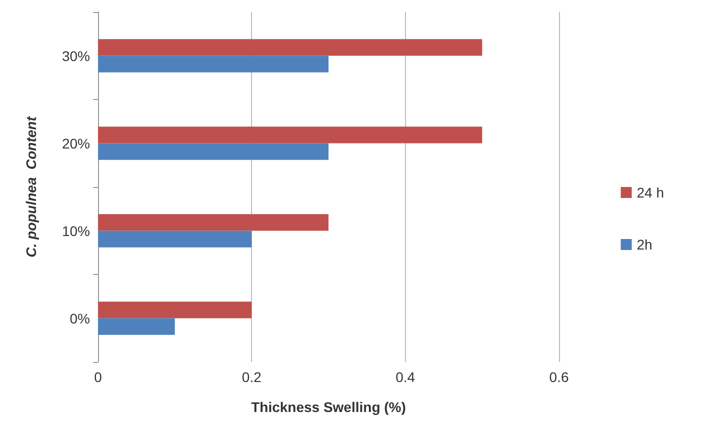 The width and height of the screenshot is (709, 437). What do you see at coordinates (76, 143) in the screenshot?
I see `y-tick-label: 20%` at bounding box center [76, 143].